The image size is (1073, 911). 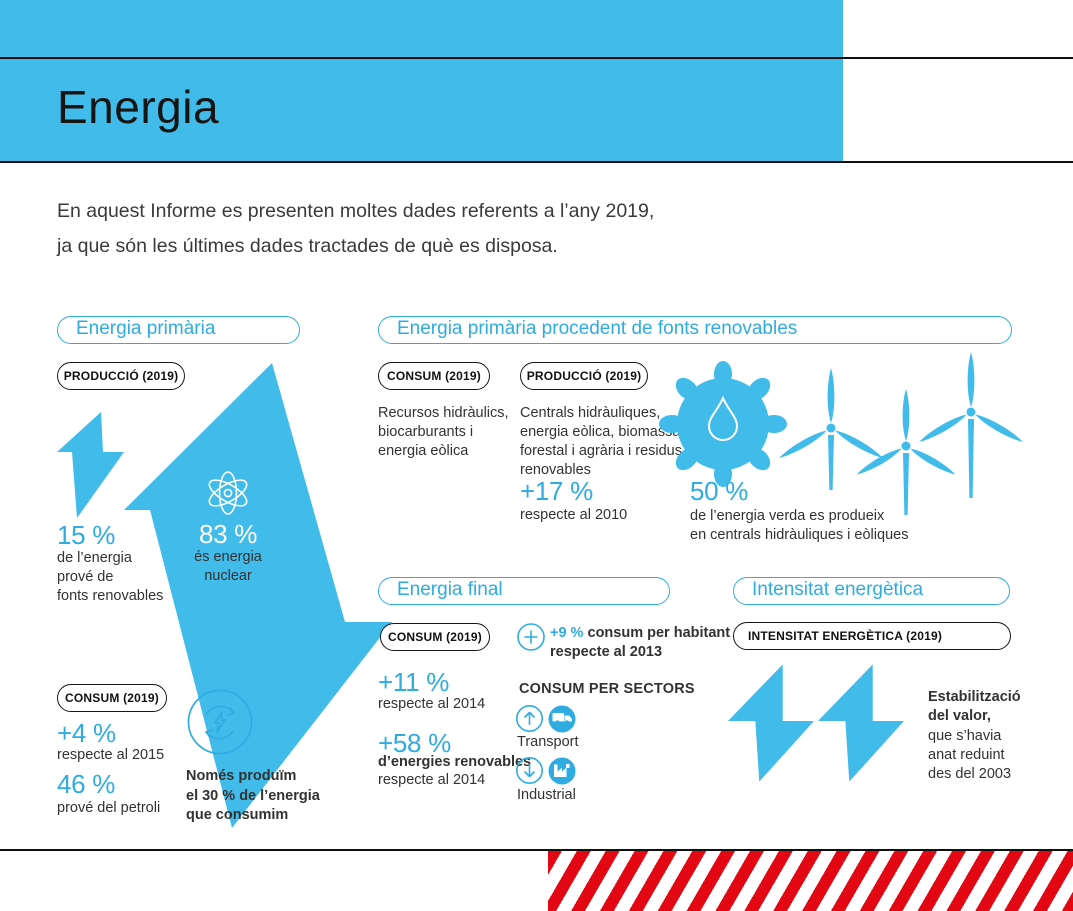 What do you see at coordinates (607, 689) in the screenshot?
I see `sectors-title: CONSUM PER SECTORS` at bounding box center [607, 689].